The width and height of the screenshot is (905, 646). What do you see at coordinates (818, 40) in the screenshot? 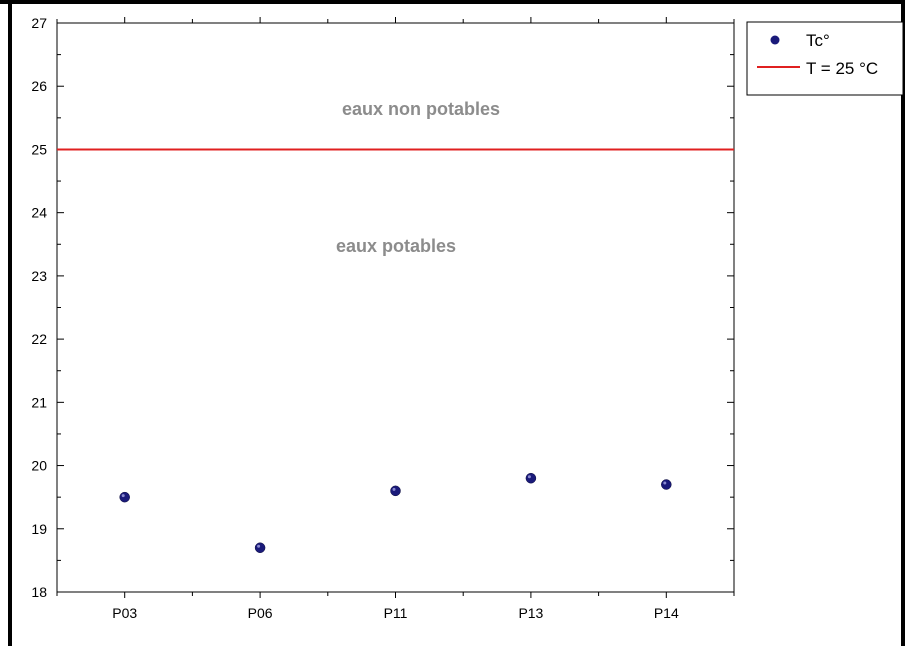
I see `legend-label-tc: Tc°` at bounding box center [818, 40].